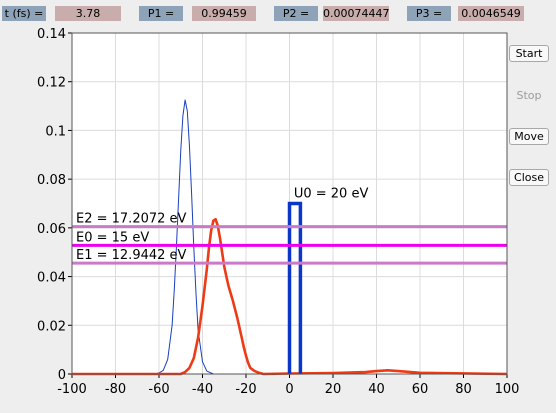  I want to click on x-tick-label: 60, so click(420, 389).